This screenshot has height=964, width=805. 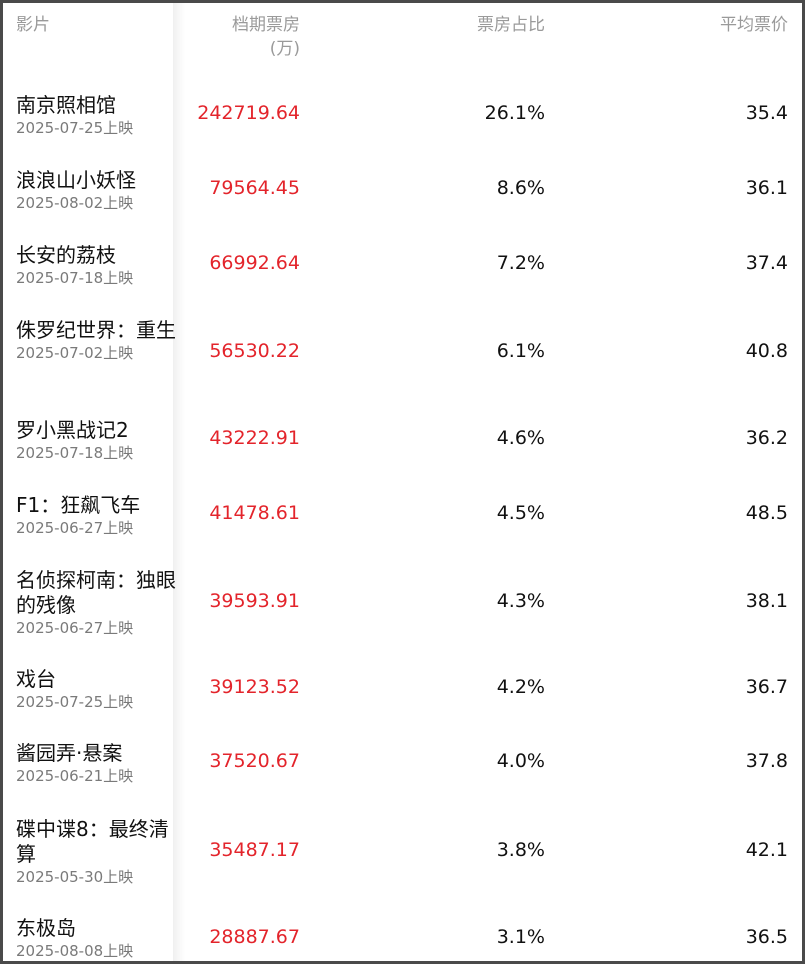 I want to click on film-title: F1：狂飙飞车, so click(x=78, y=505).